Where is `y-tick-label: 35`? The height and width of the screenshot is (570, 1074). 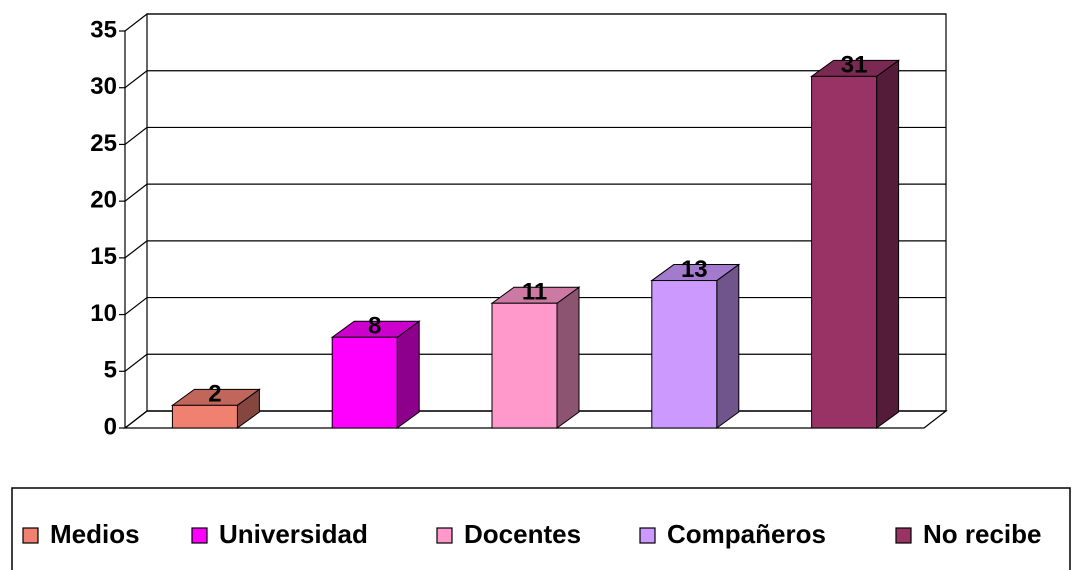 y-tick-label: 35 is located at coordinates (103, 29).